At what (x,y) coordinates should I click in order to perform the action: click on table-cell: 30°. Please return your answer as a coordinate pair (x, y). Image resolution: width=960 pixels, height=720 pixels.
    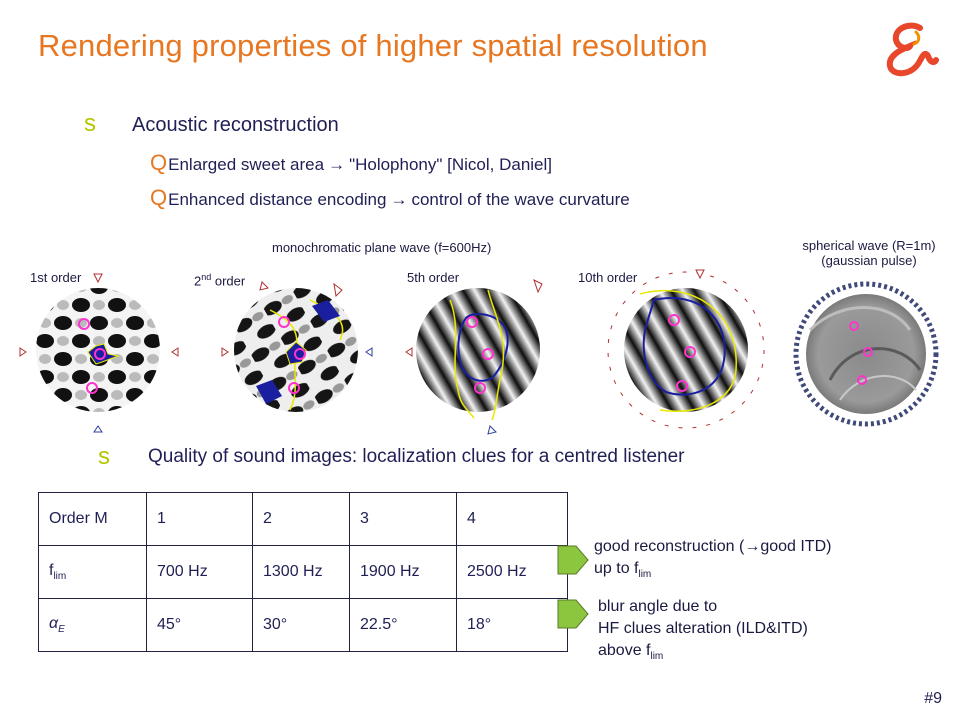
    Looking at the image, I should click on (301, 625).